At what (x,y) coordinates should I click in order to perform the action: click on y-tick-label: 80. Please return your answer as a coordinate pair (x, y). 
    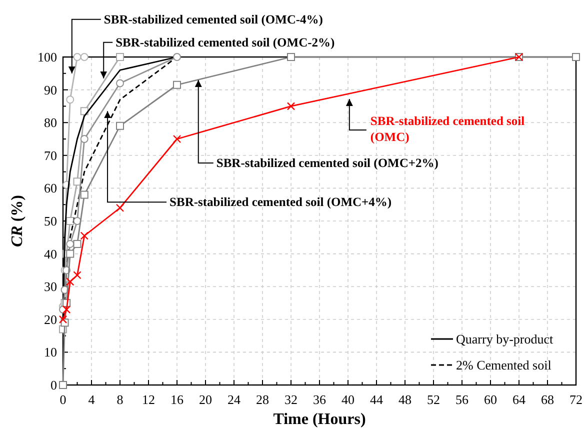
    Looking at the image, I should click on (50, 122).